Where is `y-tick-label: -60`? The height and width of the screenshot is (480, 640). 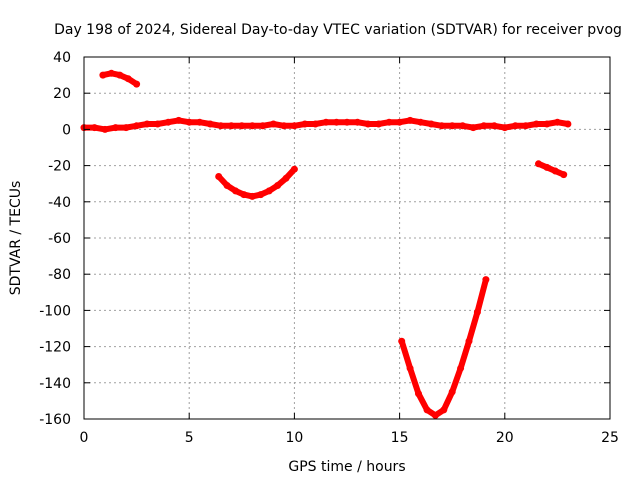 y-tick-label: -60 is located at coordinates (59, 239).